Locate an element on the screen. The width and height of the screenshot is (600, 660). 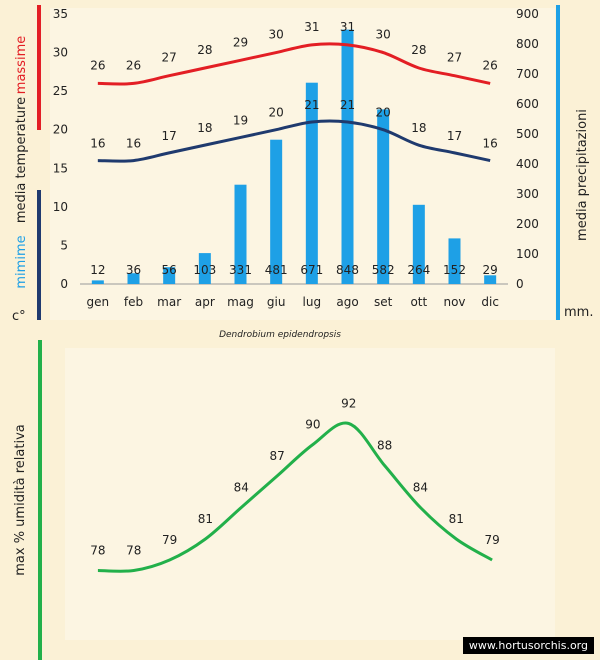
precip-value: 152 is located at coordinates (454, 270).